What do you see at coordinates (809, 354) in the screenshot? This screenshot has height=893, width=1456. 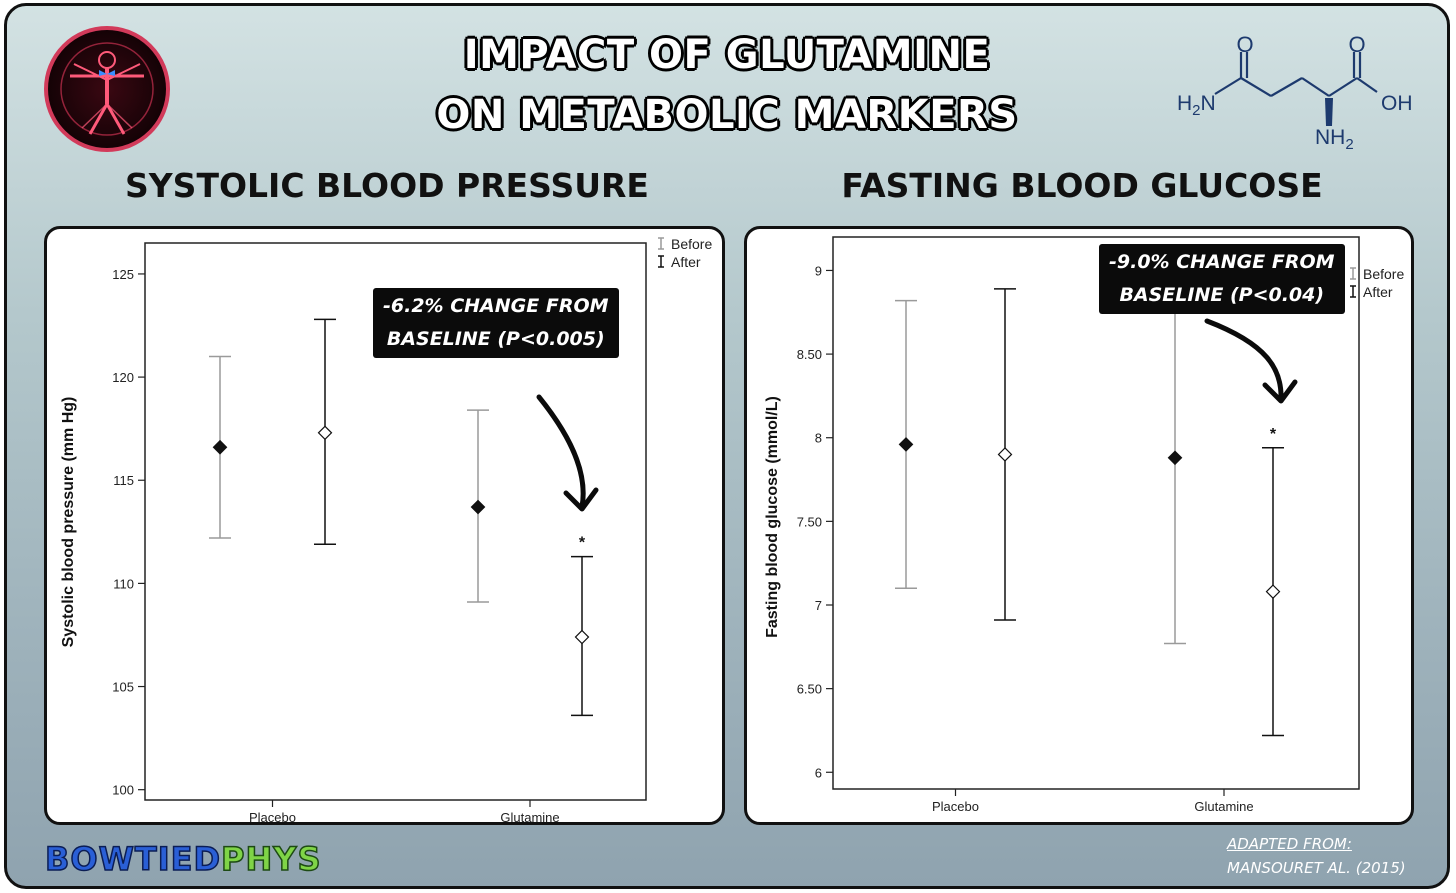 I see `y-tick-label: 8.50` at bounding box center [809, 354].